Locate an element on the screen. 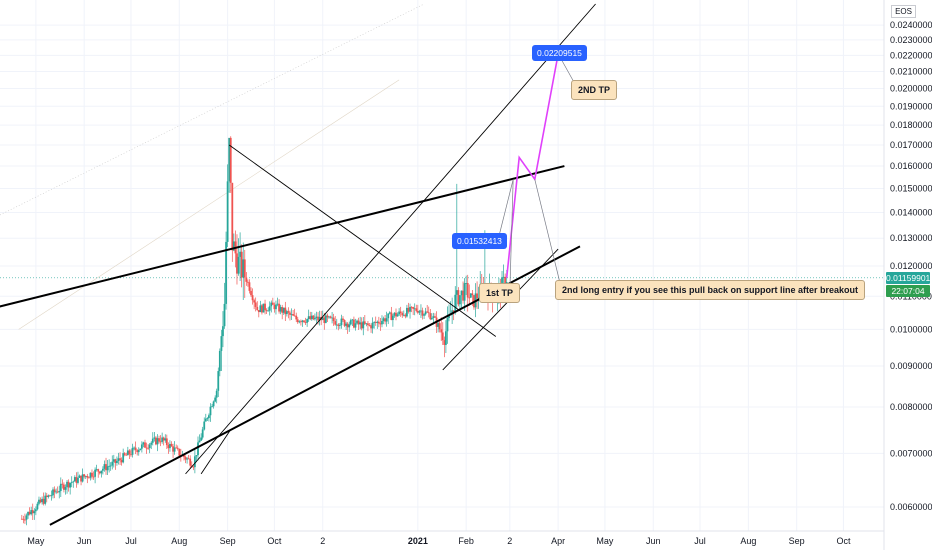  price-callout-2nd-tp: 0.02209515 is located at coordinates (559, 53).